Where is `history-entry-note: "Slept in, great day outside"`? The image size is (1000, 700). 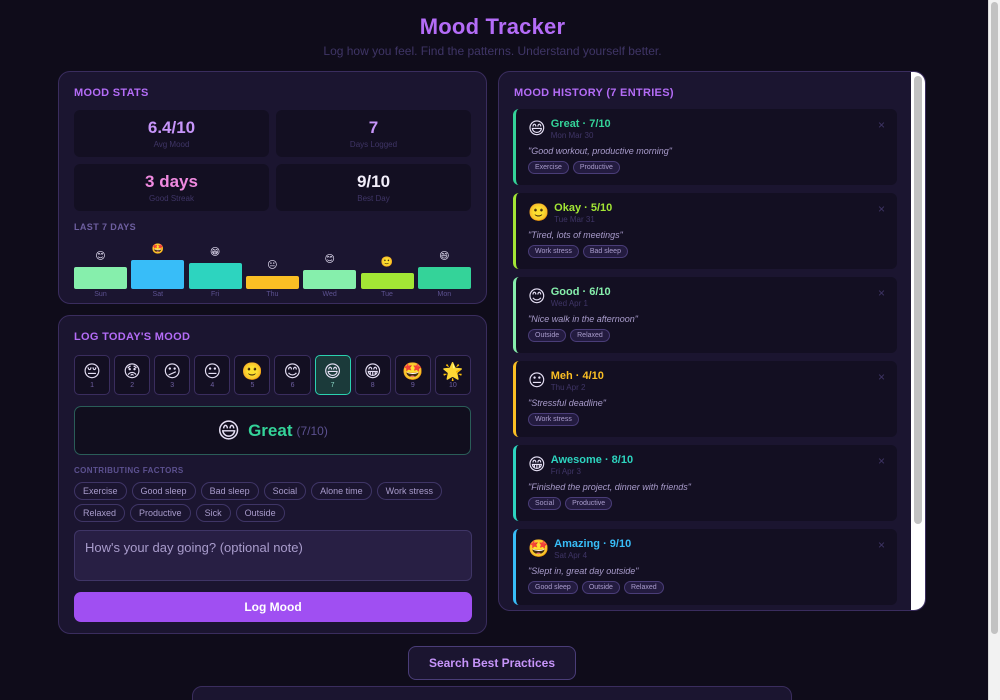 history-entry-note: "Slept in, great day outside" is located at coordinates (583, 571).